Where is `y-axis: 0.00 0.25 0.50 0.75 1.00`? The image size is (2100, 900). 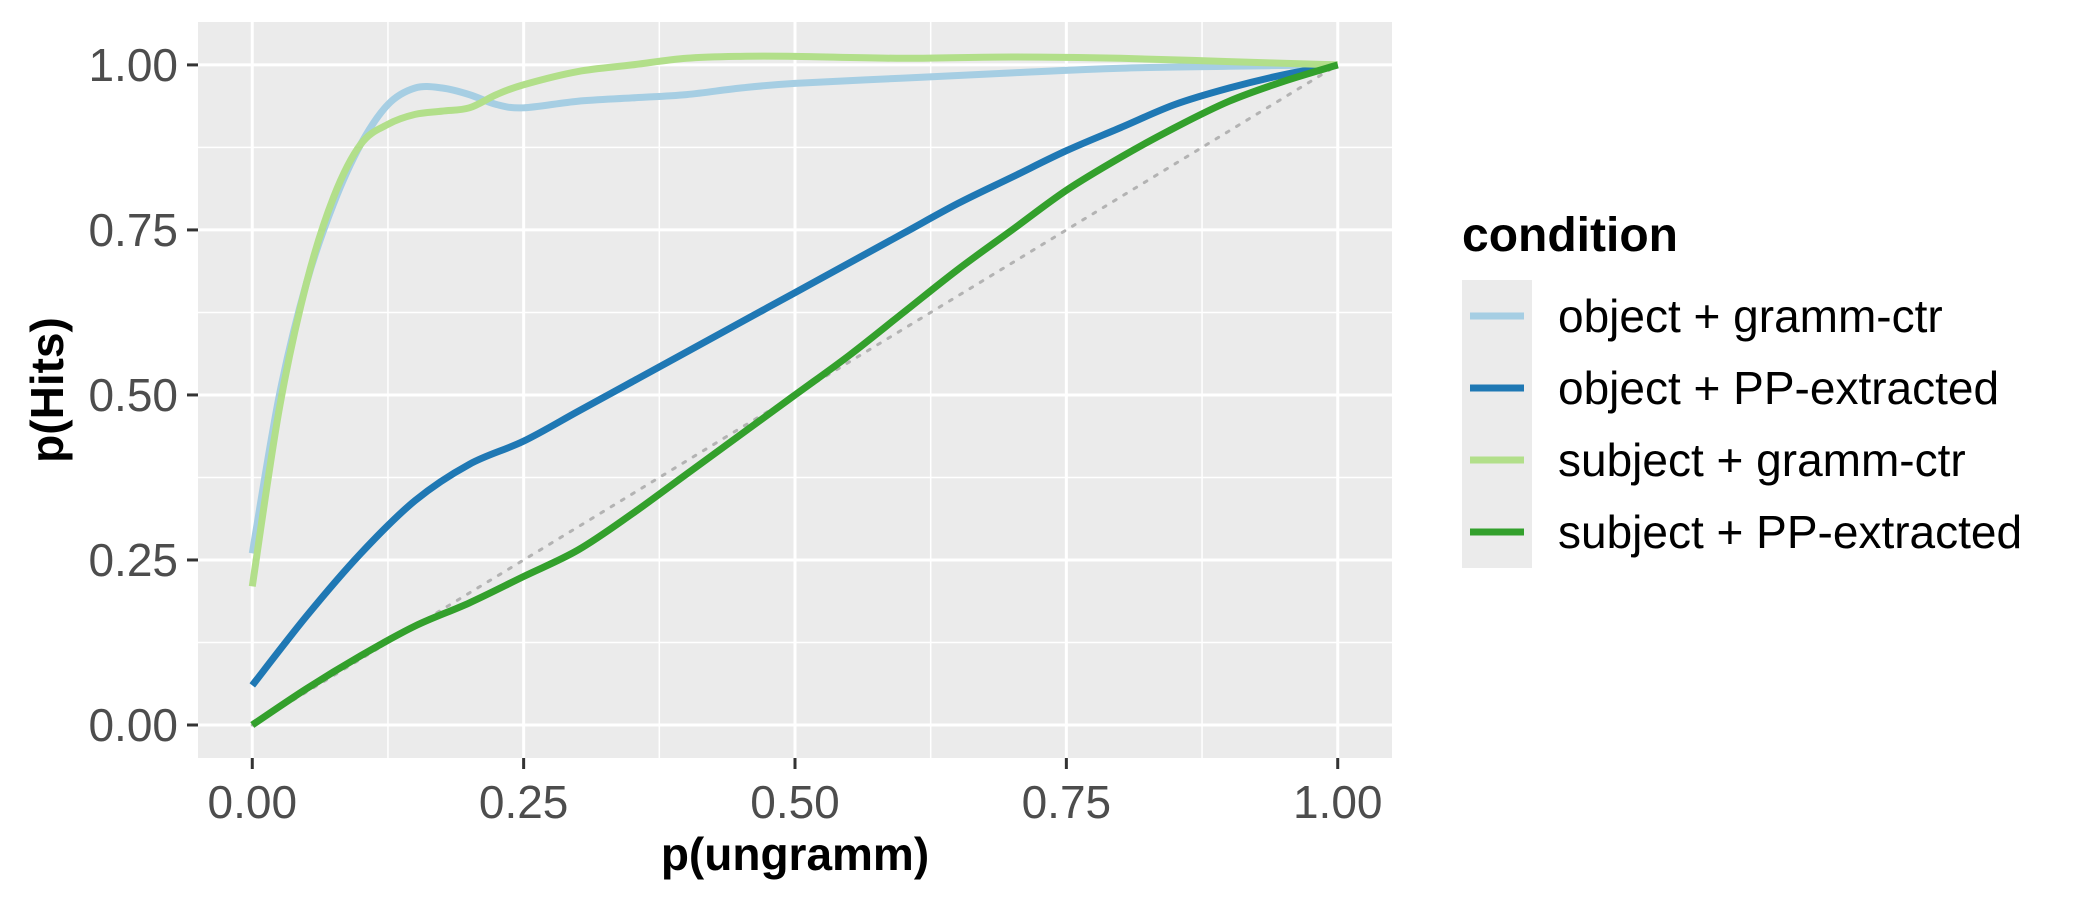
y-axis: 0.00 0.25 0.50 0.75 1.00 is located at coordinates (143, 395).